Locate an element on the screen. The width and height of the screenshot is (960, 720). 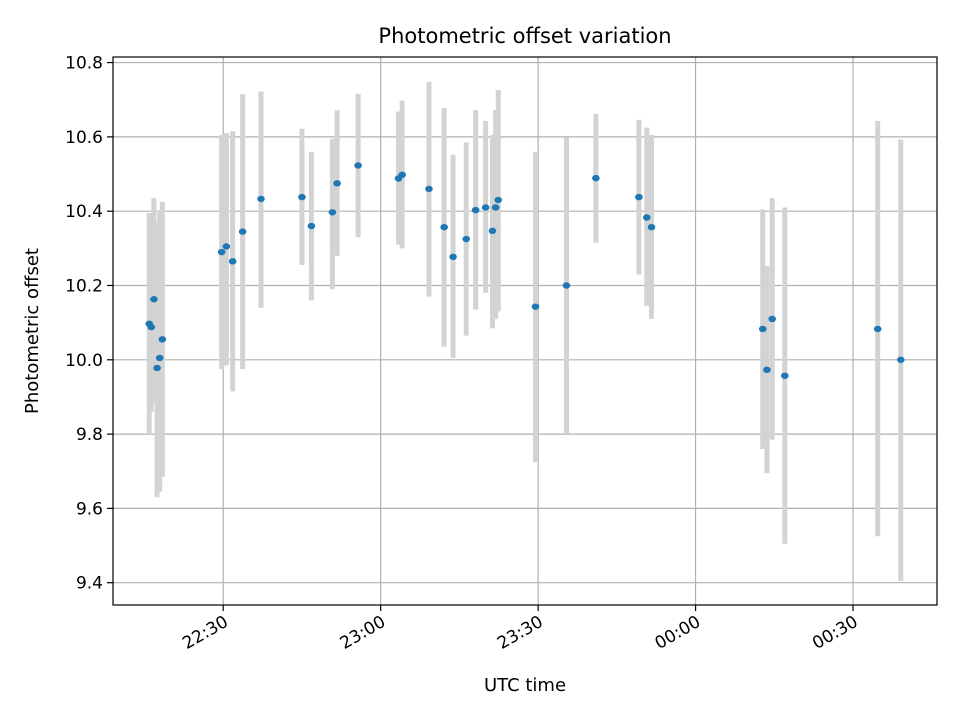
y-tick-label: 10.0 is located at coordinates (84, 361).